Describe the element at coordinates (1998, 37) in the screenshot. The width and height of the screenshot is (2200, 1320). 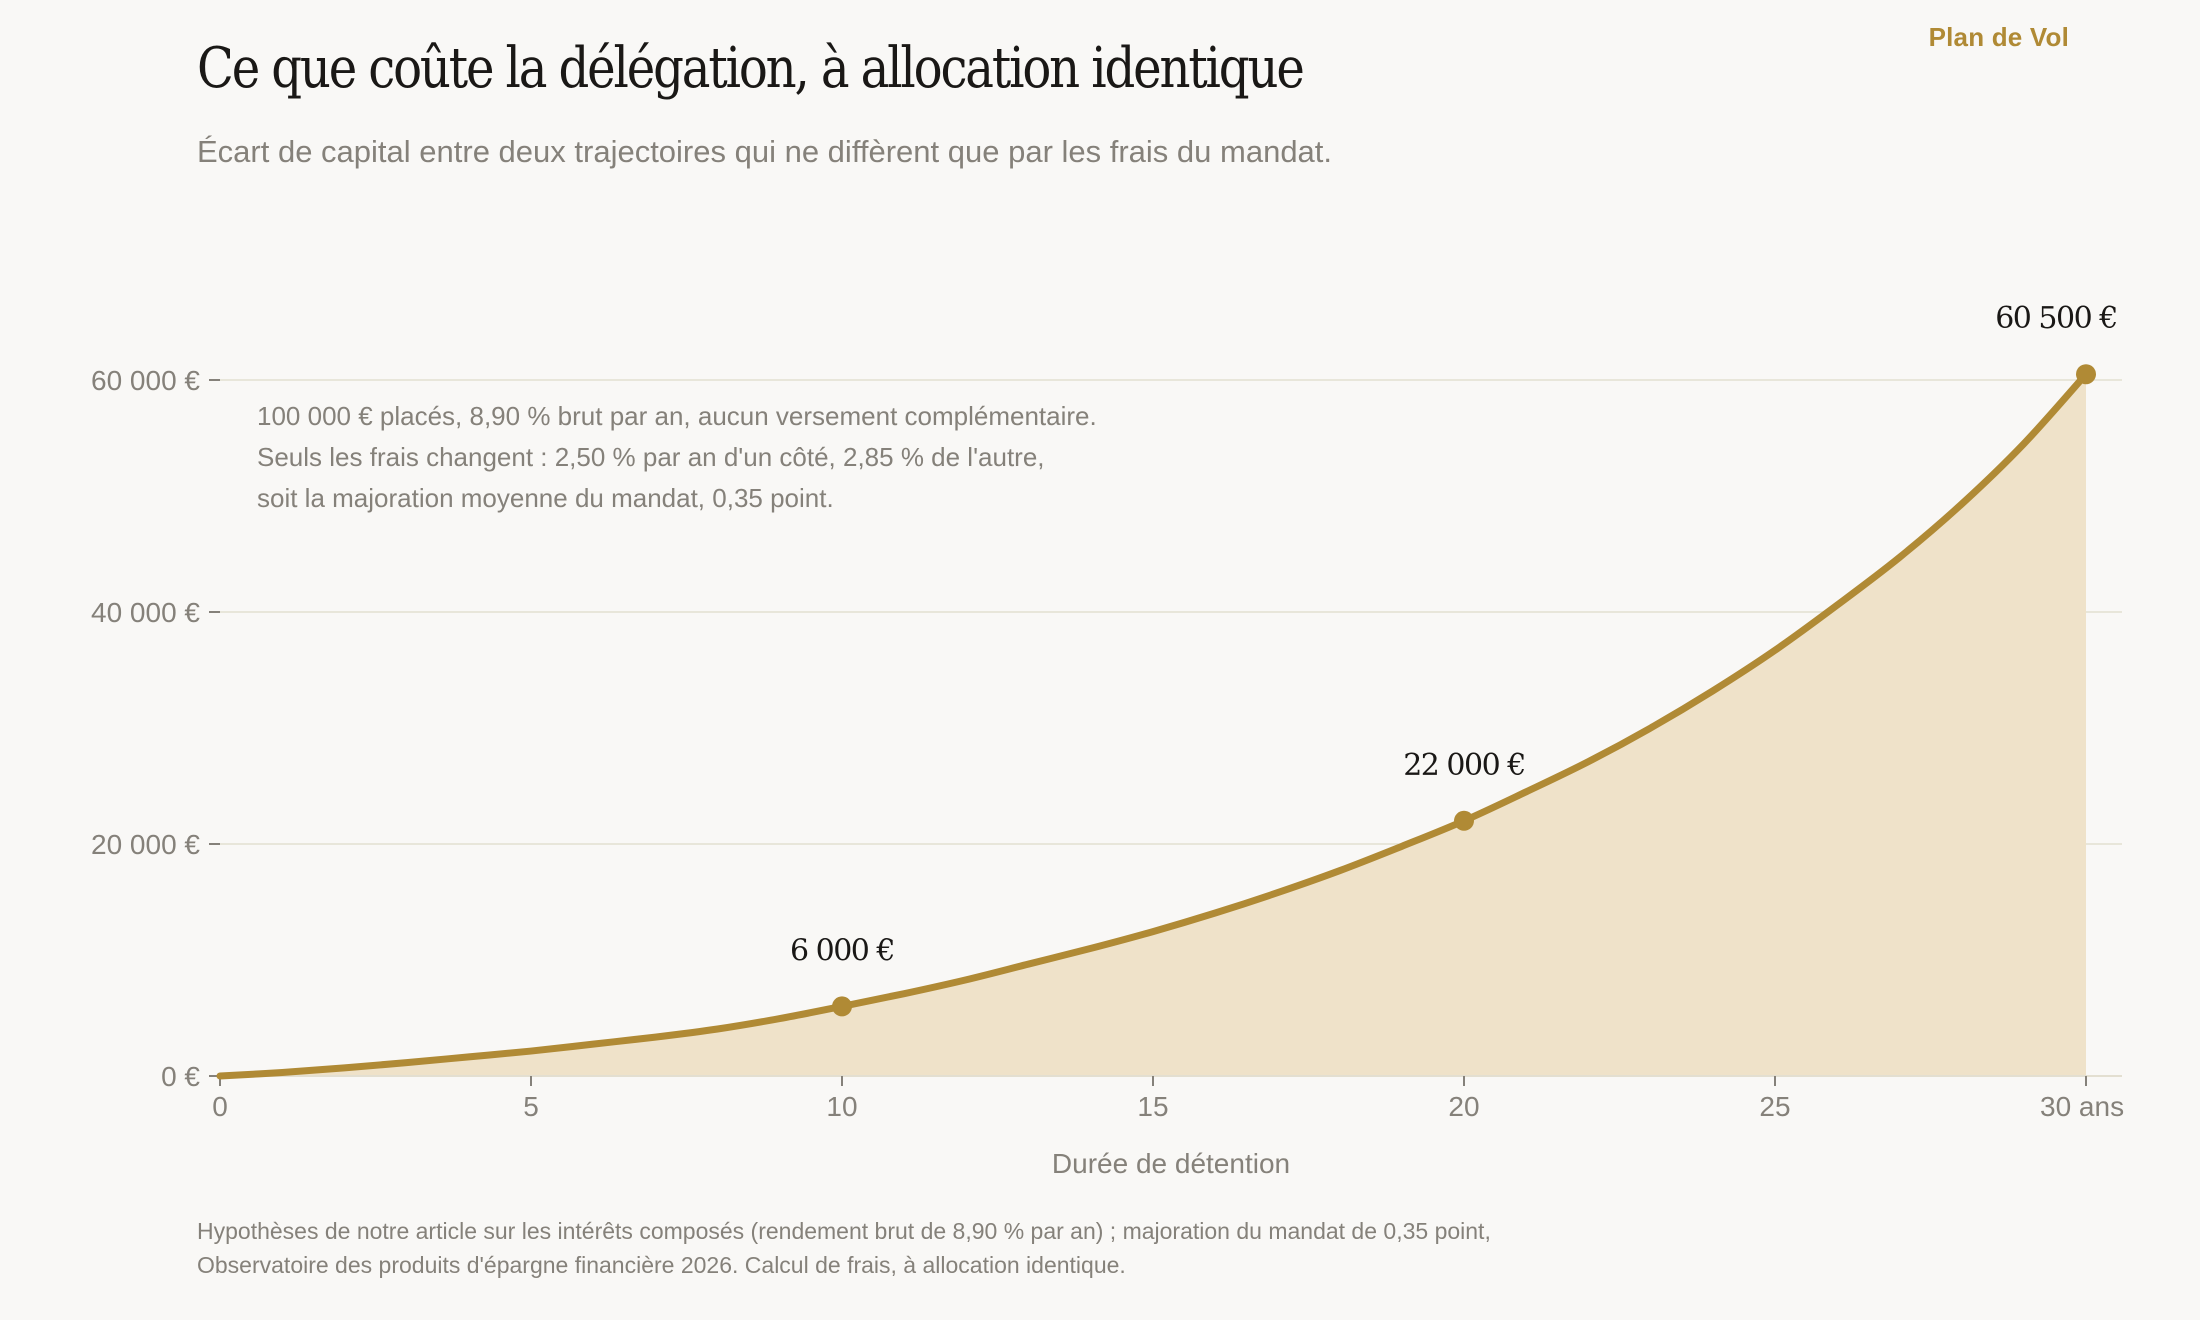
I see `brand-logo: Plan de Vol` at that location.